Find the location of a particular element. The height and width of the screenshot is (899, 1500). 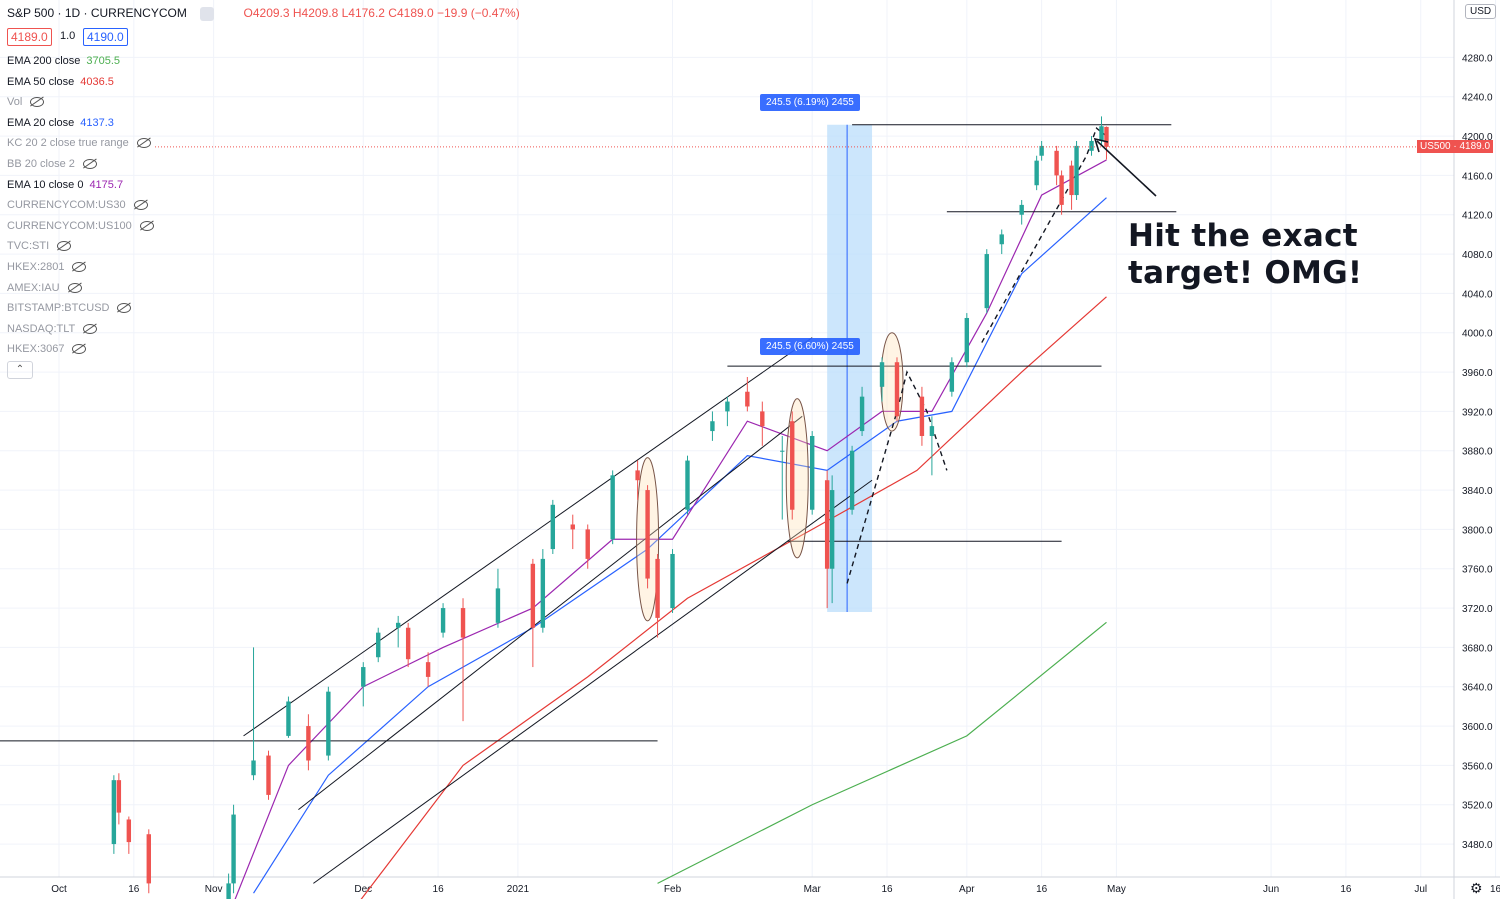

symbol-title: S&P 500 · 1D · CURRENCYCOM is located at coordinates (97, 13).